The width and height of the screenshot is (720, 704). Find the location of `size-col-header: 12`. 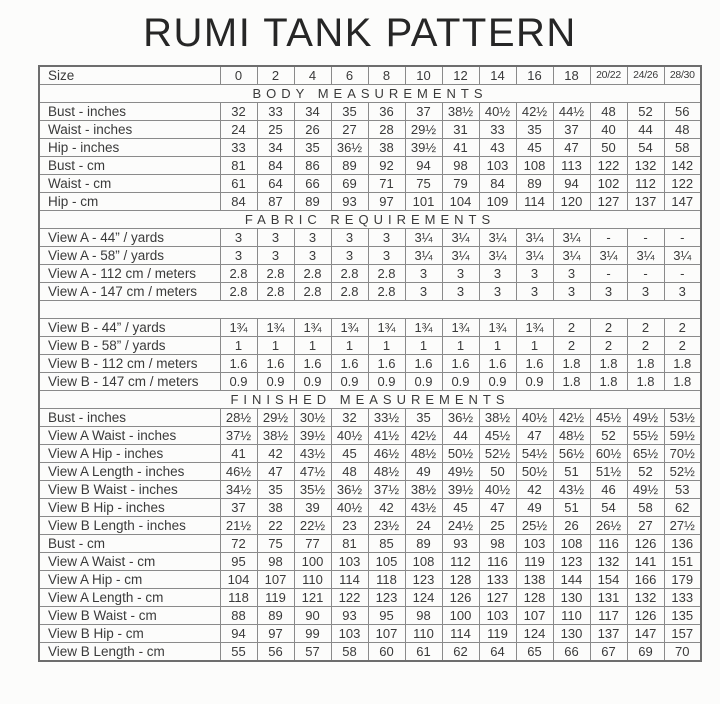

size-col-header: 12 is located at coordinates (460, 75).